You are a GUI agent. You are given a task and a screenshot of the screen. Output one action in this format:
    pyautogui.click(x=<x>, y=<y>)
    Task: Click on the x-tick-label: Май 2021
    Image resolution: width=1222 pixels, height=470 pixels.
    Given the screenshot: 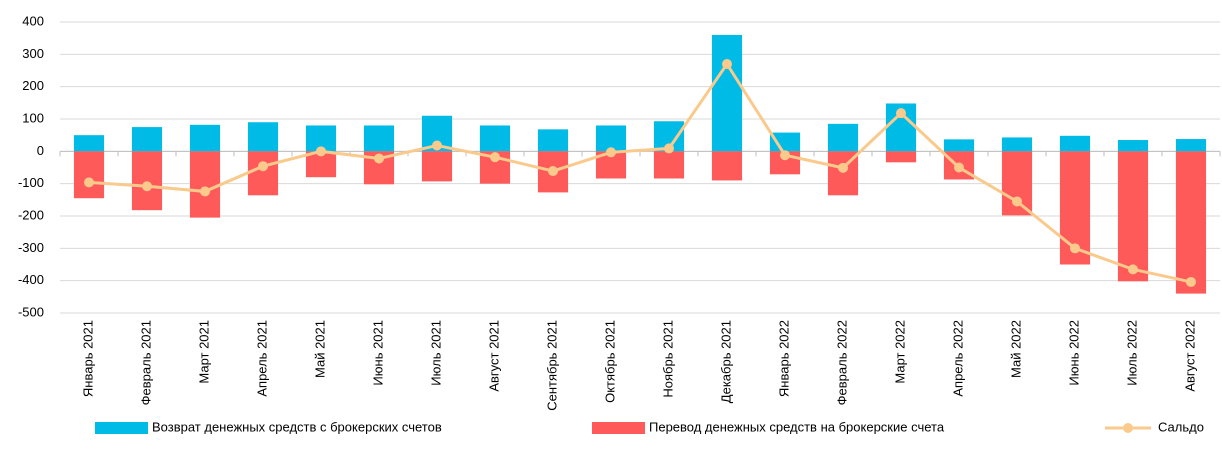 What is the action you would take?
    pyautogui.click(x=319, y=349)
    